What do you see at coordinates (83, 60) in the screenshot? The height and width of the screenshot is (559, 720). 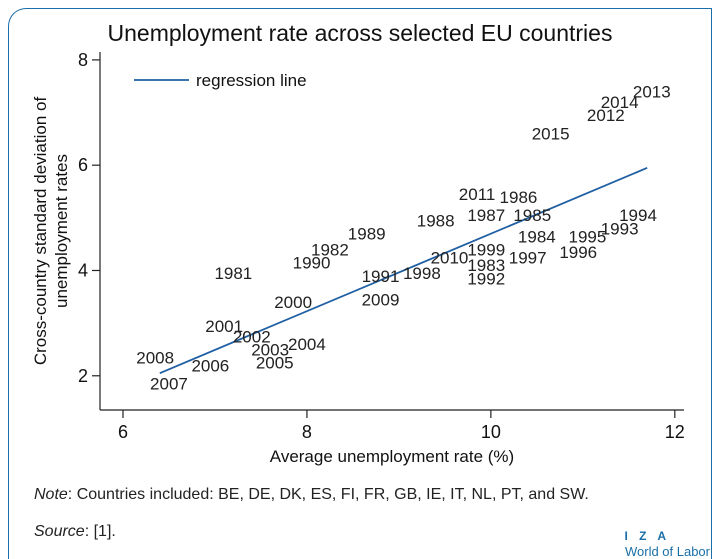 I see `y-tick-label: 8` at bounding box center [83, 60].